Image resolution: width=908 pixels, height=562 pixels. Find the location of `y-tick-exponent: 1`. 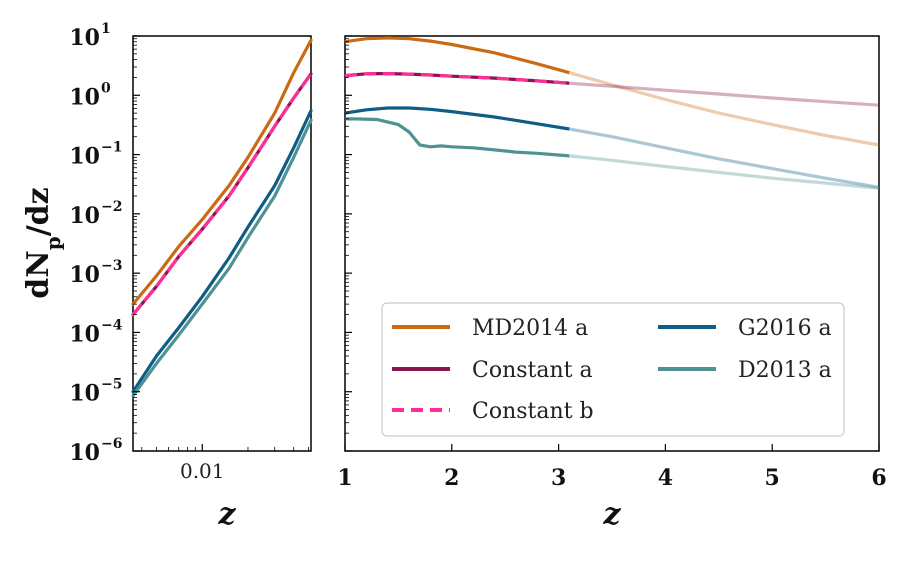

y-tick-exponent: 1 is located at coordinates (106, 29).